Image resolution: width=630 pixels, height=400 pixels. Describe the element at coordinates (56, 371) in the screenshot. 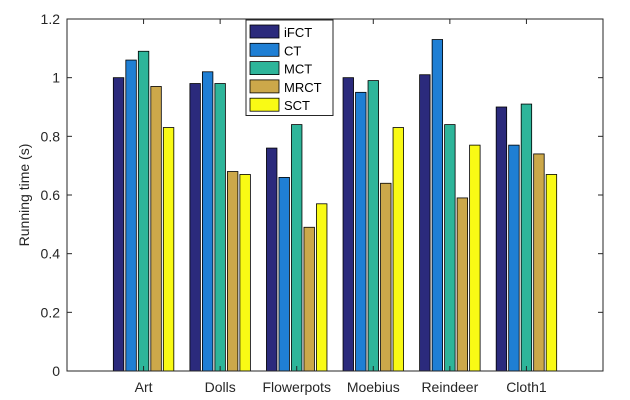

I see `y-tick-label: 0` at that location.